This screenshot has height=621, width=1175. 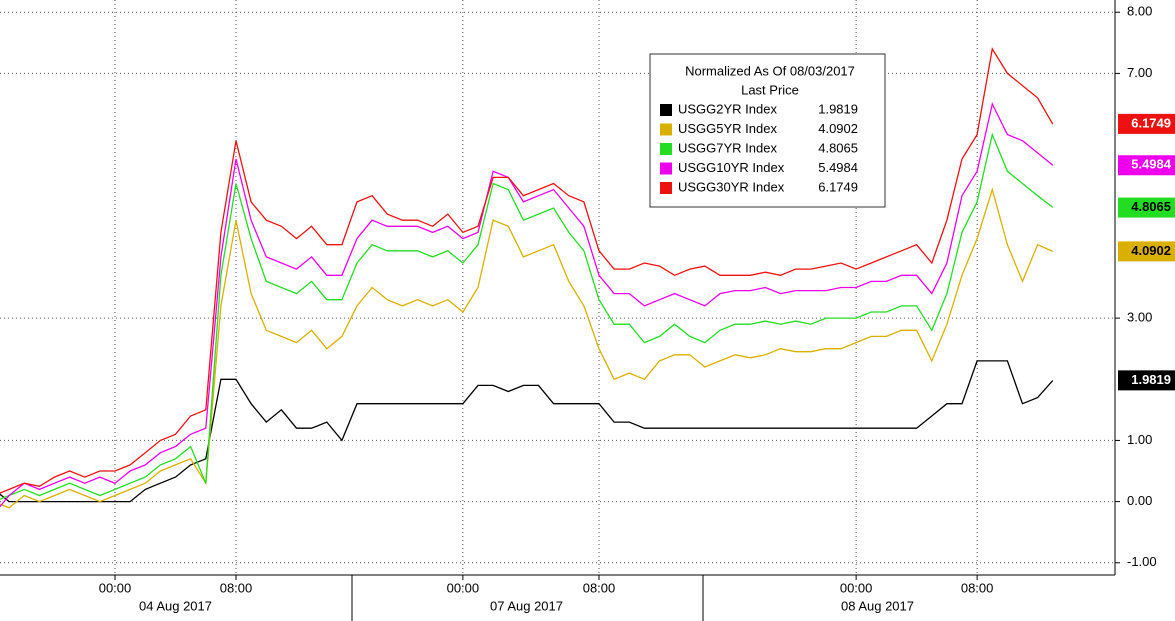 What do you see at coordinates (175, 605) in the screenshot?
I see `date-label: 04 Aug 2017` at bounding box center [175, 605].